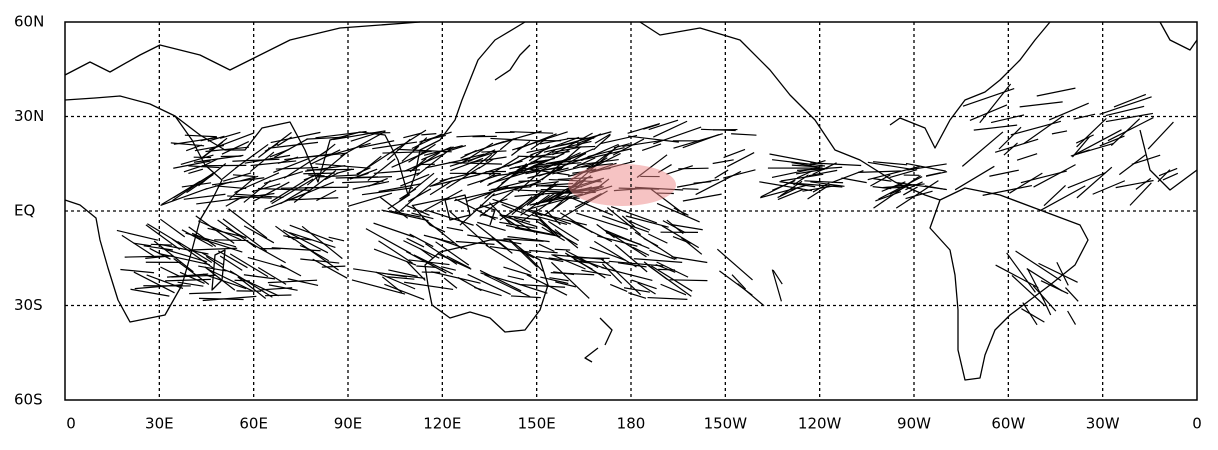 The image size is (1218, 450). What do you see at coordinates (631, 424) in the screenshot?
I see `x-tick-label: 180` at bounding box center [631, 424].